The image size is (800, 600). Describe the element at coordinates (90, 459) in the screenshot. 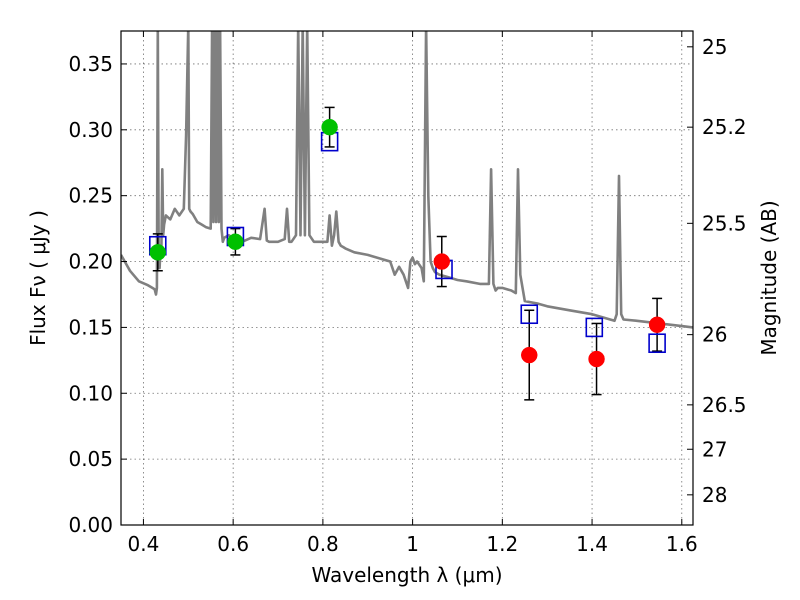

I see `y-tick-label: 0.05` at that location.